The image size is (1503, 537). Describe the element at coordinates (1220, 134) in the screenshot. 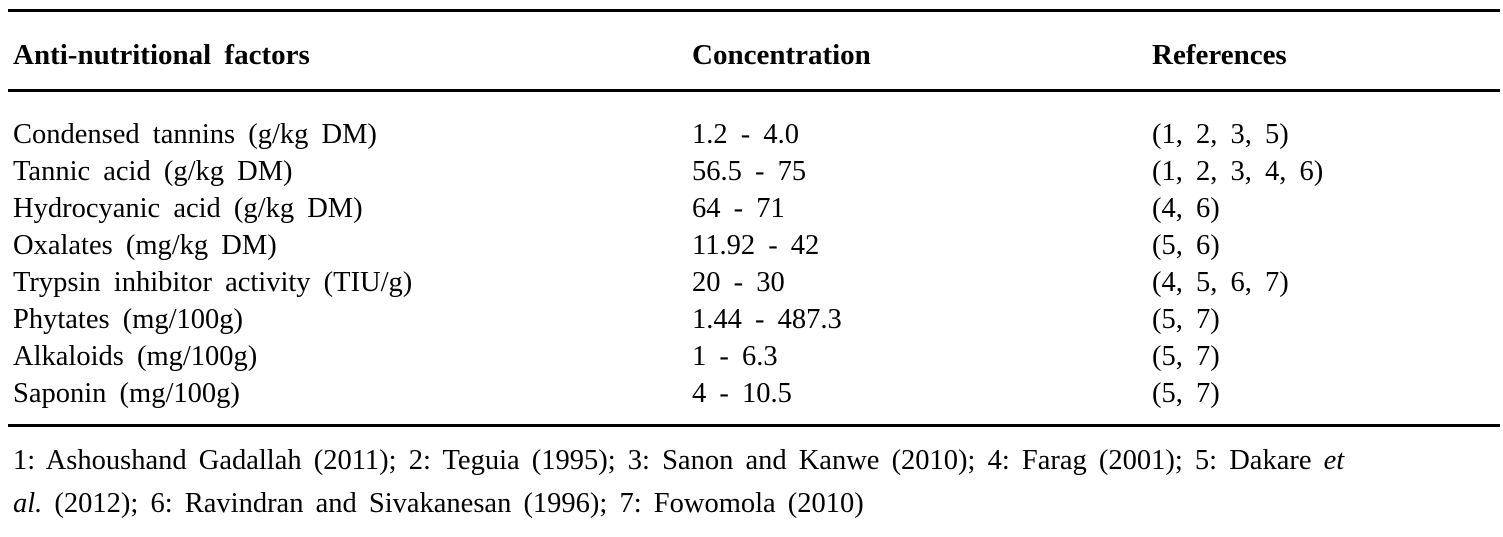

I see `references-cell: (1, 2, 3, 5)` at that location.